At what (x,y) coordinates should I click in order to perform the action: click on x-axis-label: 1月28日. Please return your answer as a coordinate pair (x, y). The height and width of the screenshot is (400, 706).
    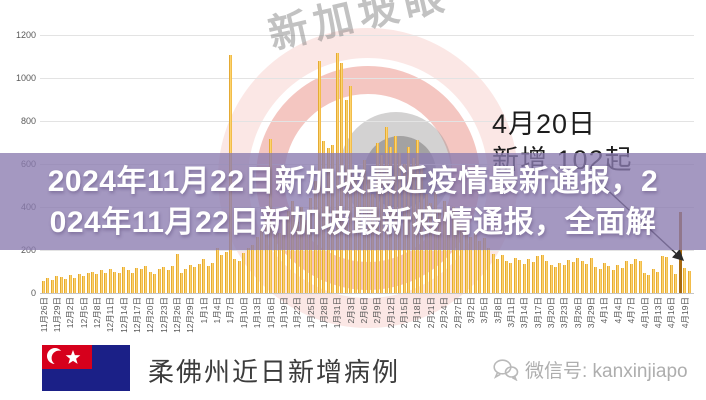
    Looking at the image, I should click on (323, 313).